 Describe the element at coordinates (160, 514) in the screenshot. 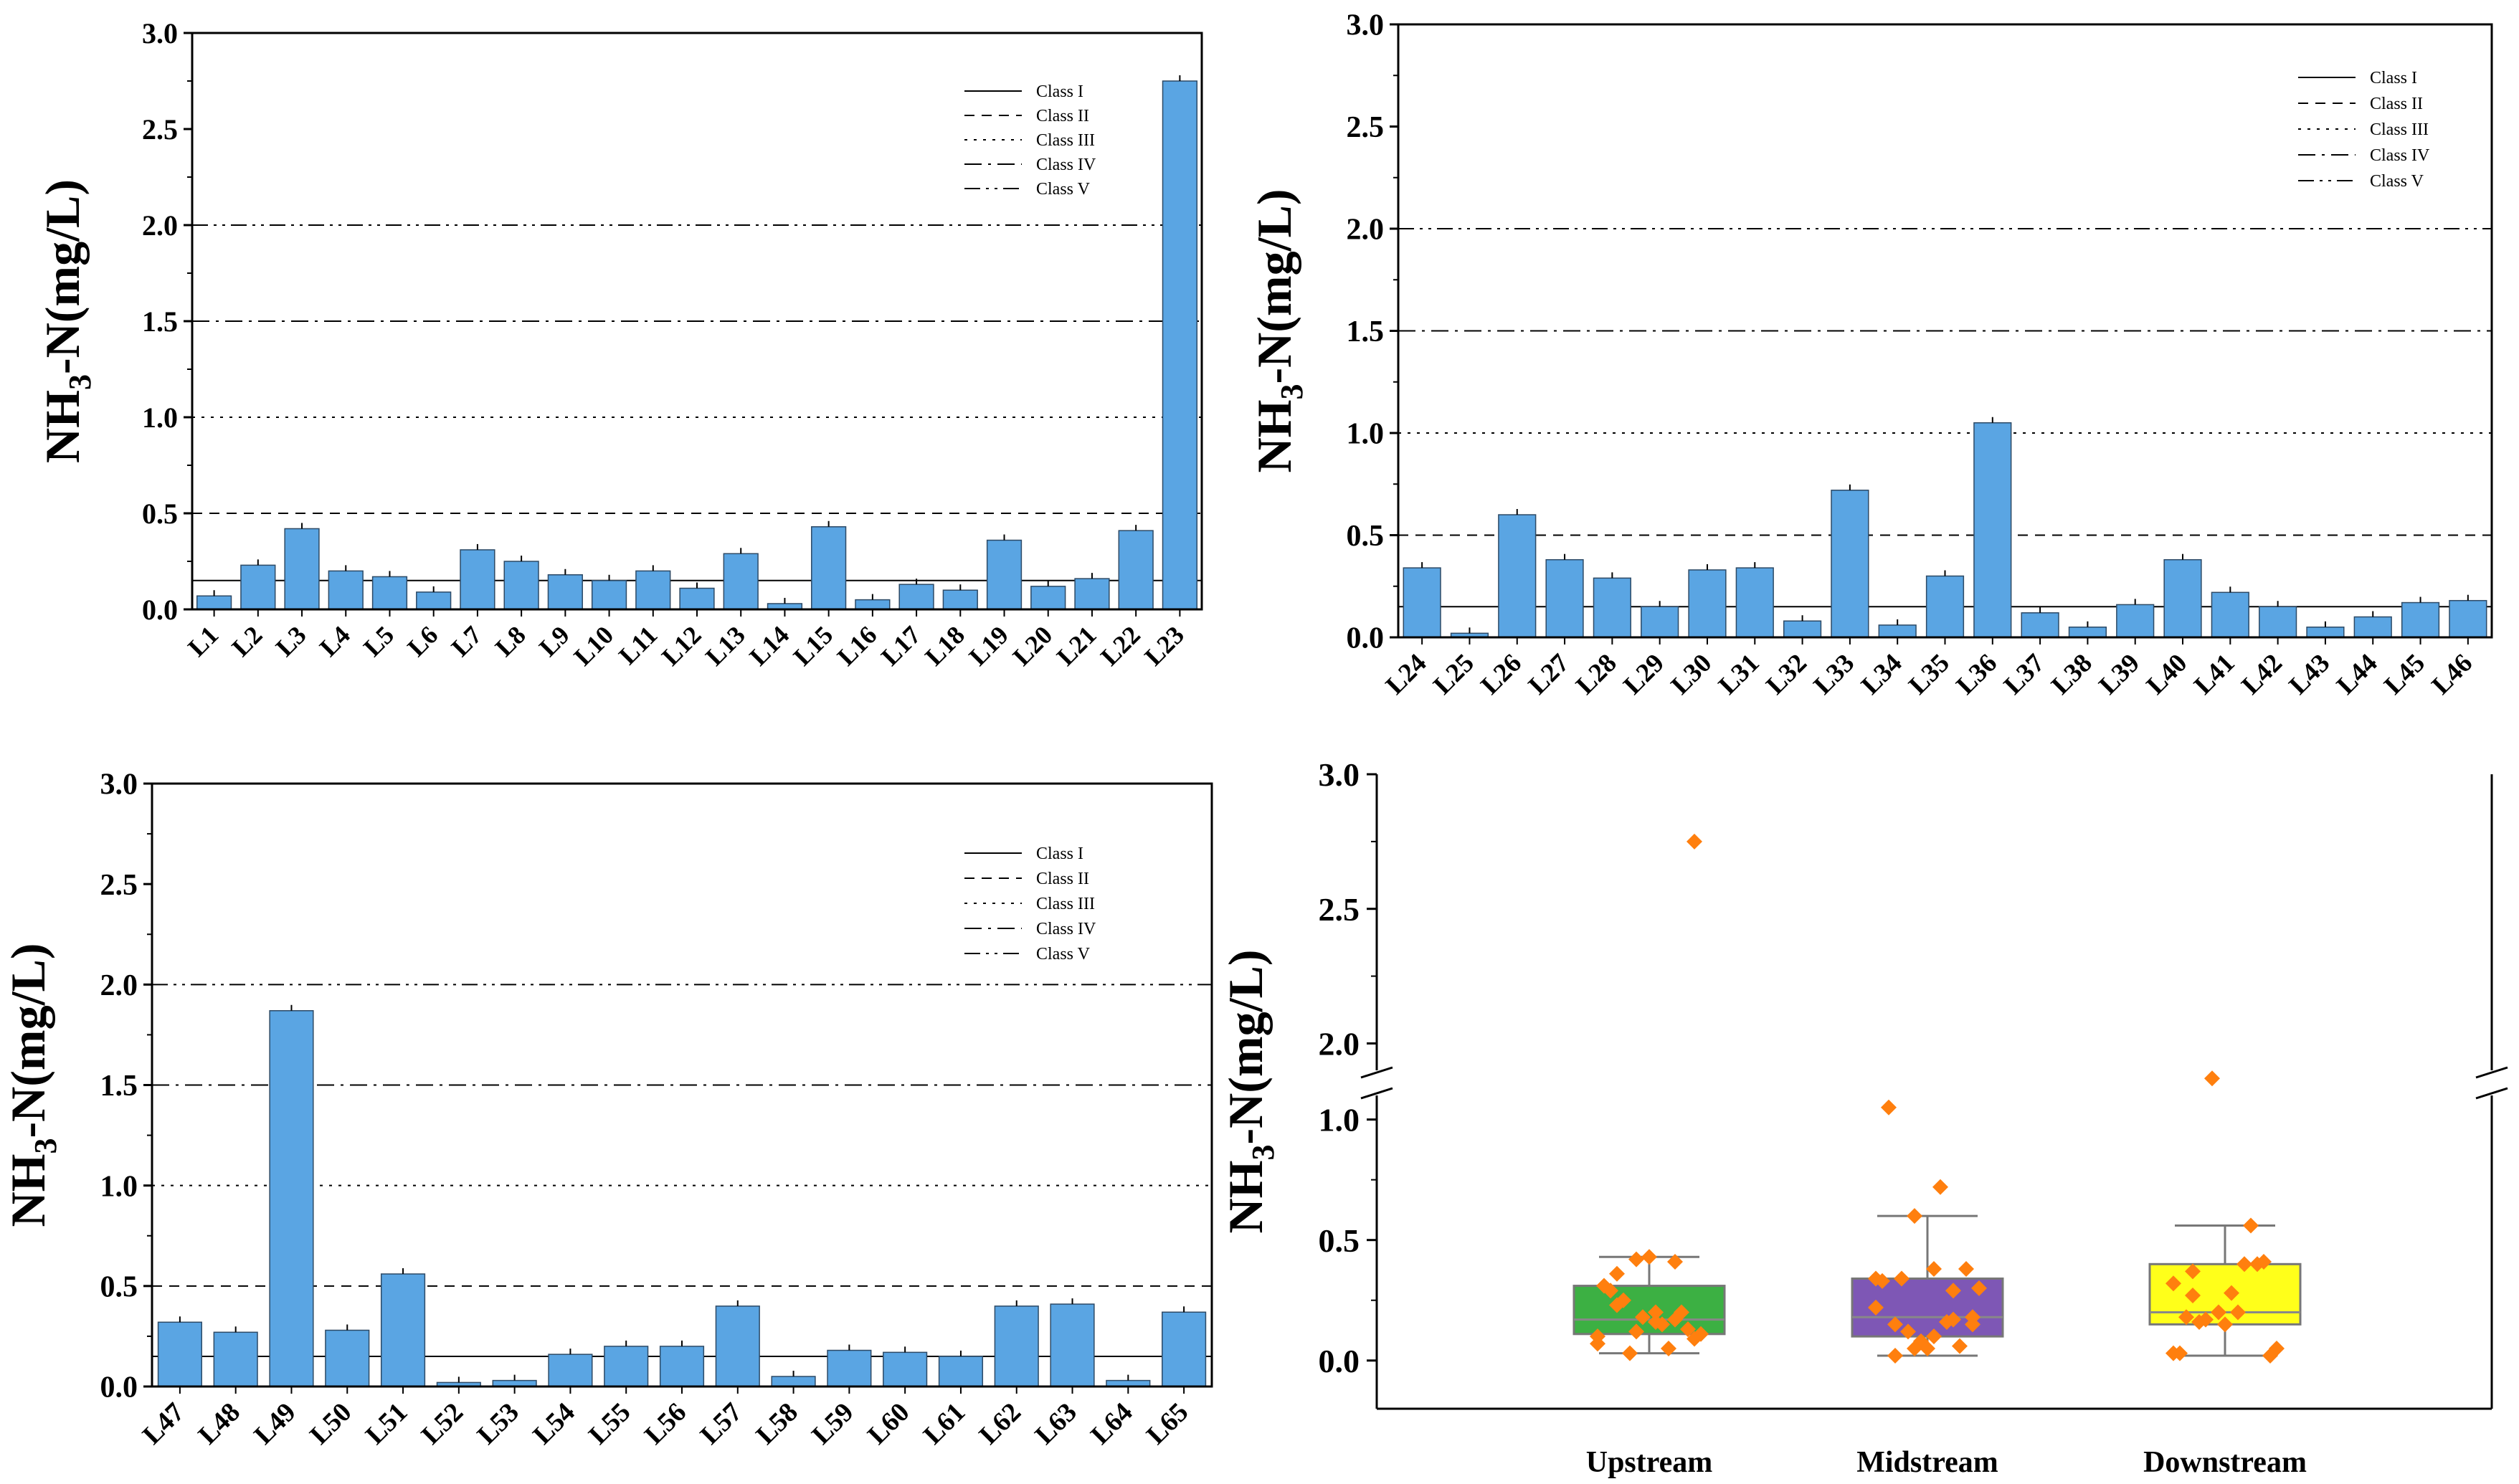

I see `y-tick-label: 0.5` at that location.